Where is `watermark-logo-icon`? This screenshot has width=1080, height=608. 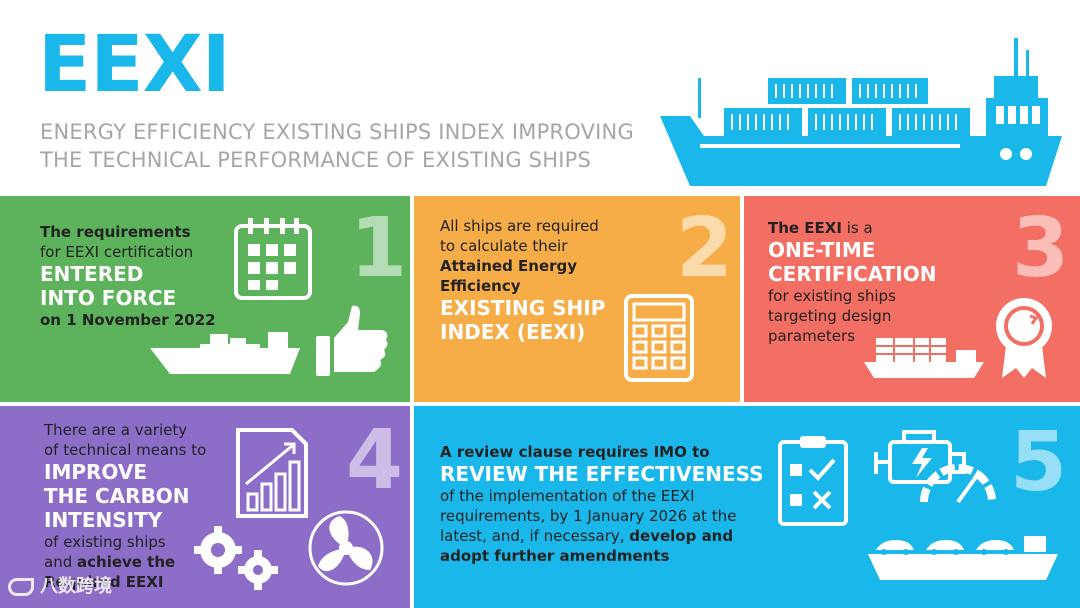 watermark-logo-icon is located at coordinates (21, 587).